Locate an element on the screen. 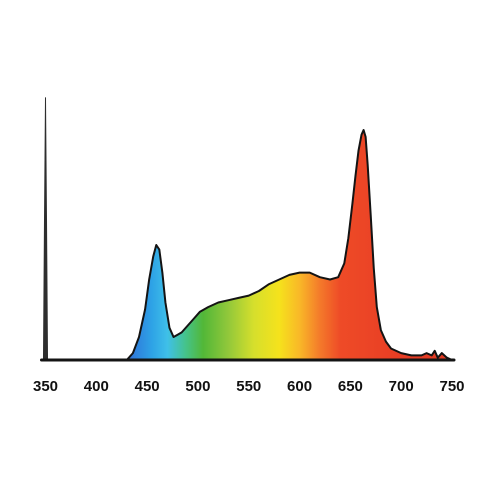 This screenshot has width=500, height=500. x-tick-label: 750 is located at coordinates (451, 386).